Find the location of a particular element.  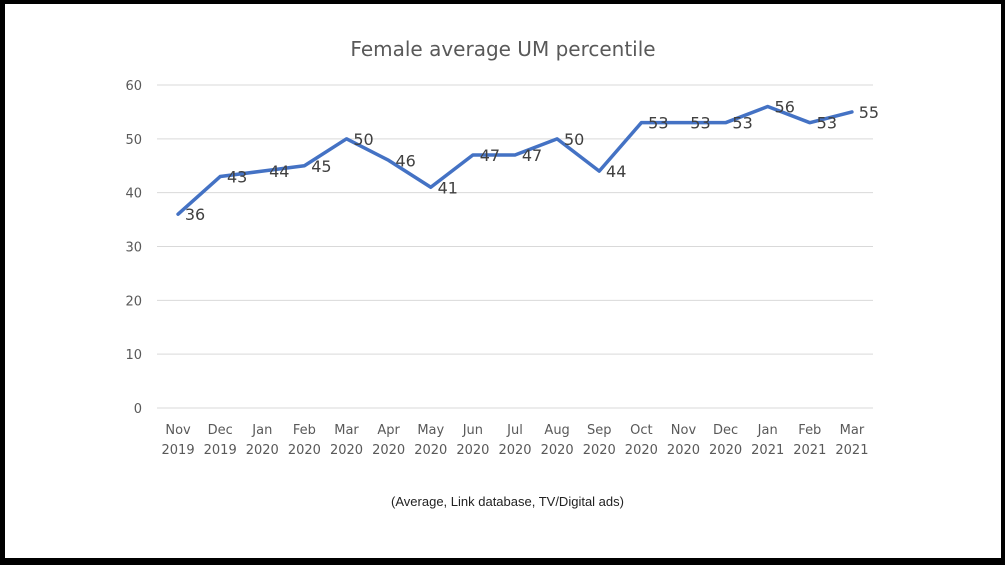

data-label: 41 is located at coordinates (448, 187).